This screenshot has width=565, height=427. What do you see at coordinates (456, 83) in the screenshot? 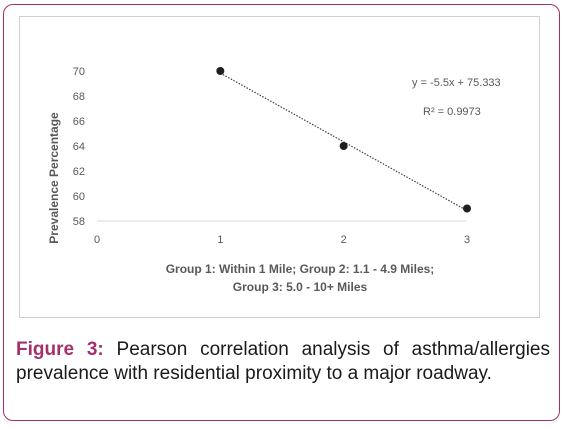
I see `trendline-equation: y = -5.5x + 75.333` at bounding box center [456, 83].